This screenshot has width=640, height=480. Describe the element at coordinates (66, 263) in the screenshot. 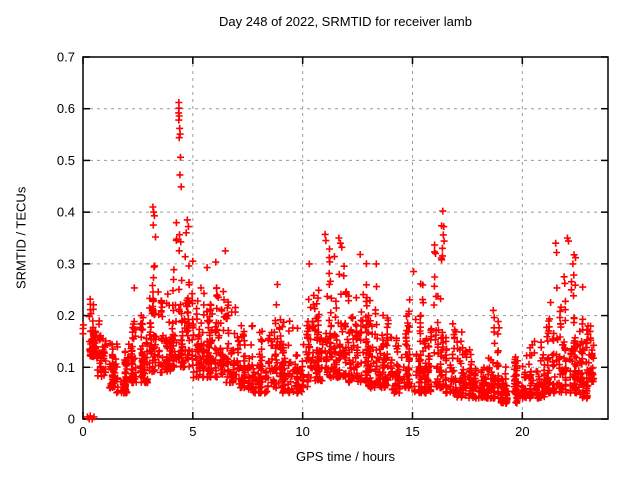

I see `y-tick-label: 0.3` at that location.